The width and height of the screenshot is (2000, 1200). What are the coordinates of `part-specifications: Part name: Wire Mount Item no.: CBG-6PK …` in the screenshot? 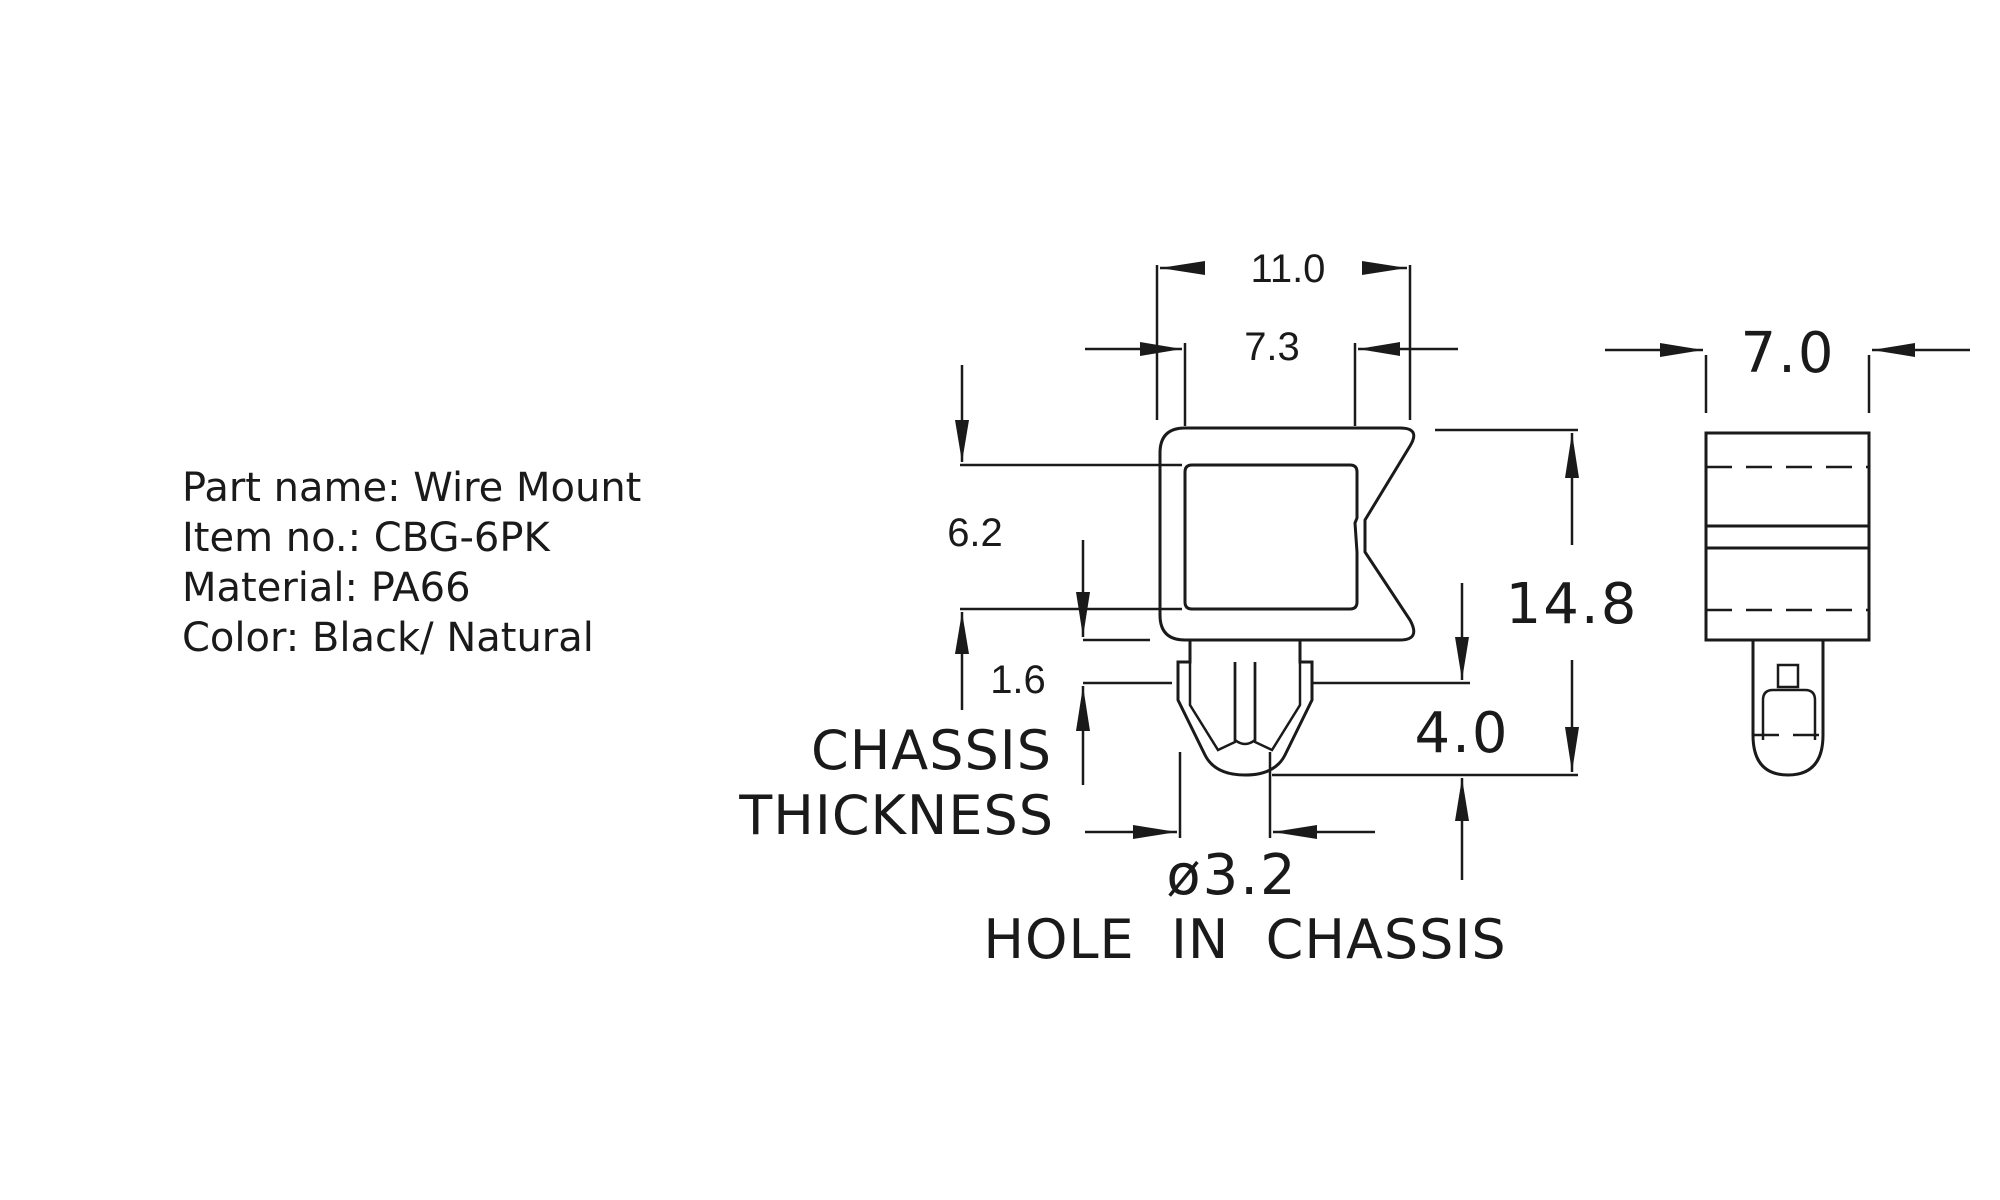 It's located at (411, 563).